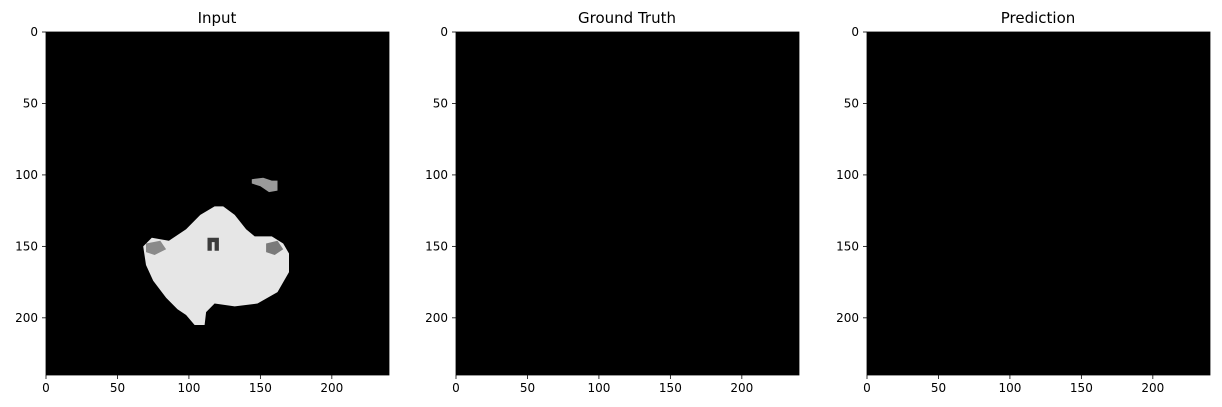 The image size is (1222, 407). I want to click on x-tick-label-prediction-150: 150, so click(1081, 388).